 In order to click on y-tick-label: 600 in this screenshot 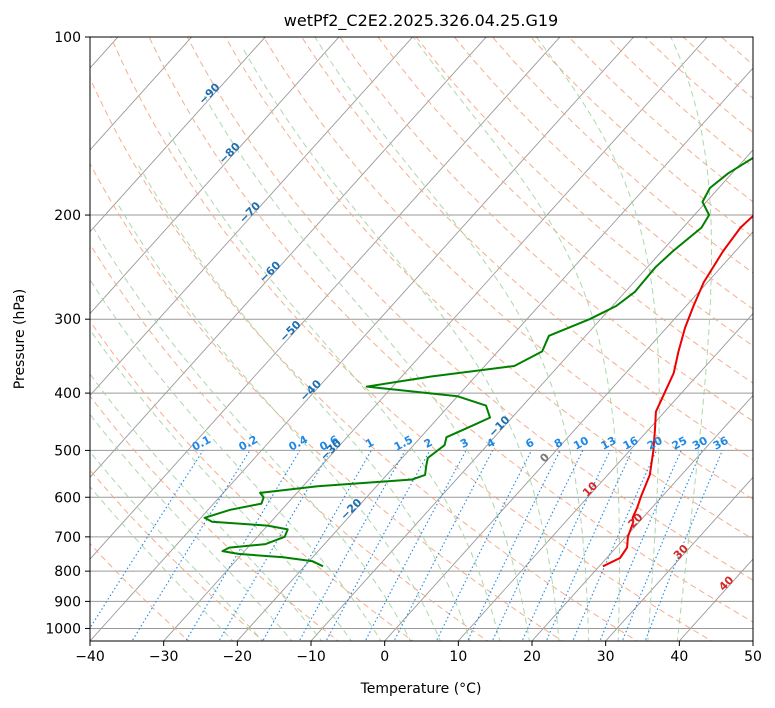, I will do `click(67, 498)`.